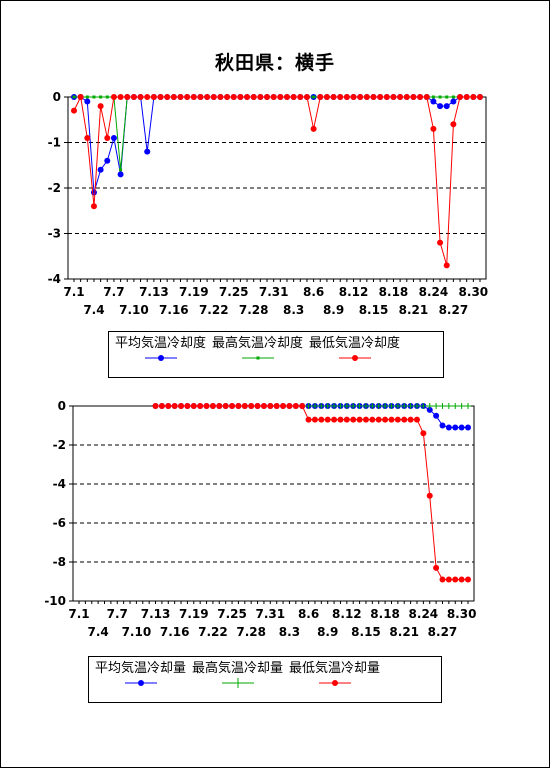  What do you see at coordinates (385, 614) in the screenshot?
I see `x-tick-label: 8.18` at bounding box center [385, 614].